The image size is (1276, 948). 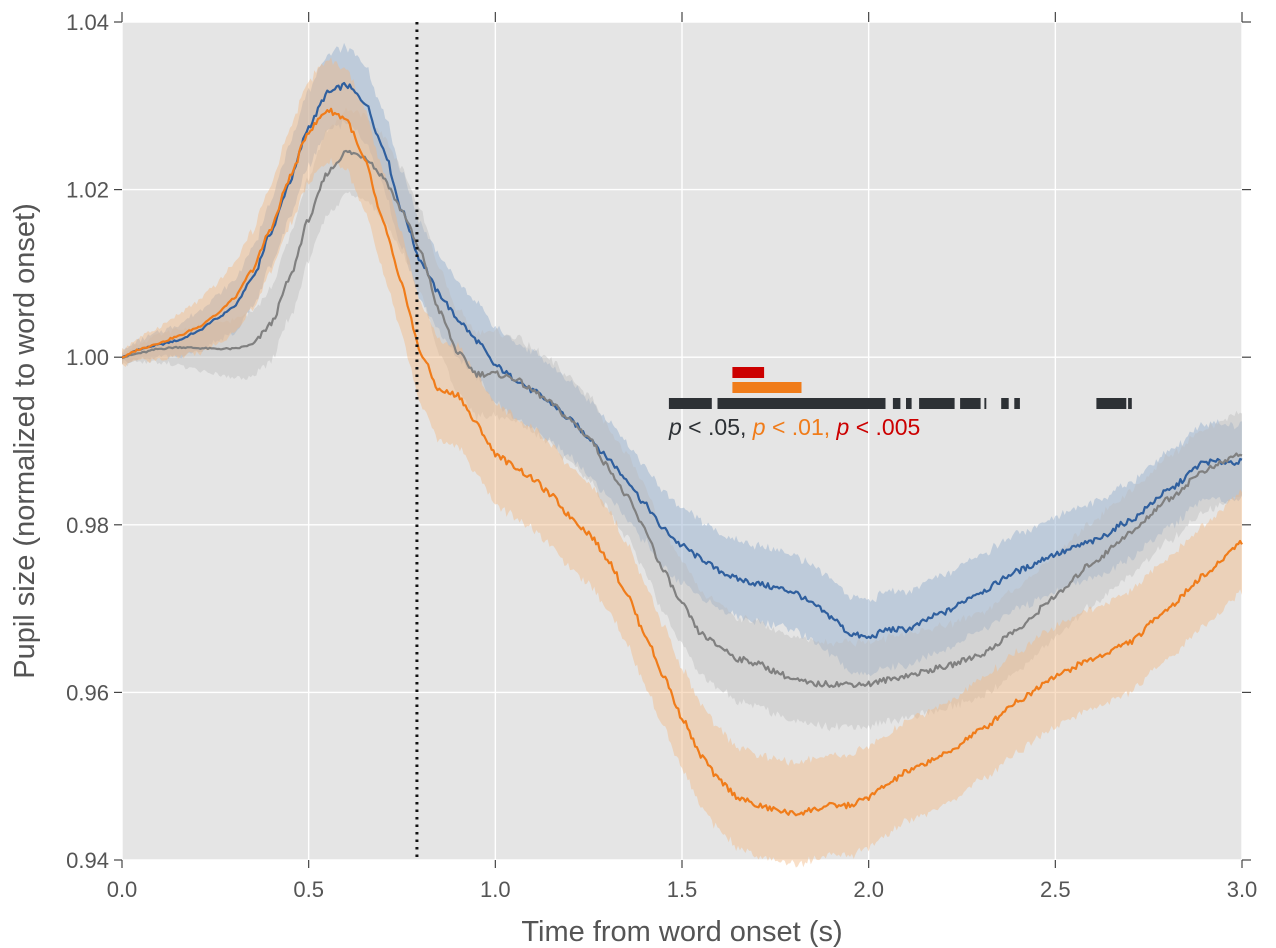 What do you see at coordinates (675, 427) in the screenshot?
I see `sig-legend-p1: p` at bounding box center [675, 427].